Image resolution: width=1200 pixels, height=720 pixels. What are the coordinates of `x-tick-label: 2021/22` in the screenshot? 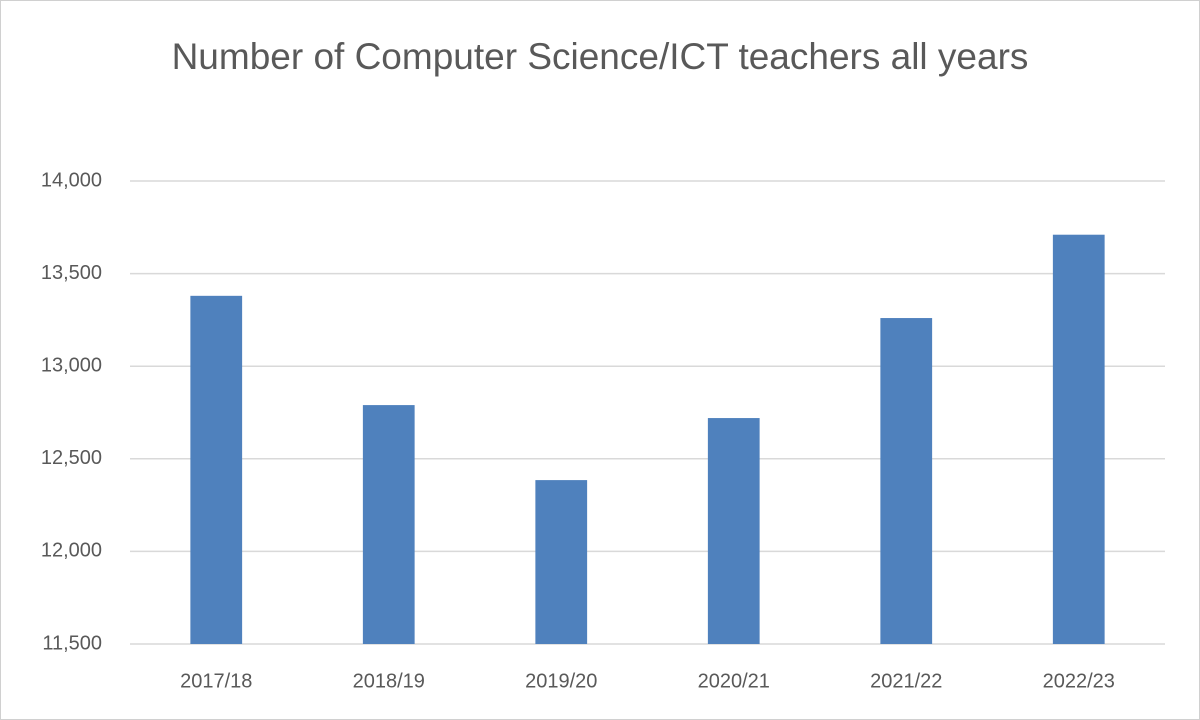 It's located at (906, 681).